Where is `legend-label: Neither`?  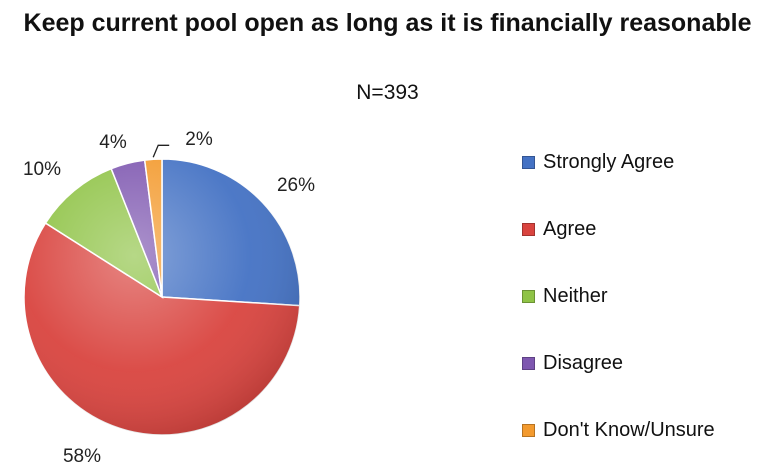 legend-label: Neither is located at coordinates (575, 295).